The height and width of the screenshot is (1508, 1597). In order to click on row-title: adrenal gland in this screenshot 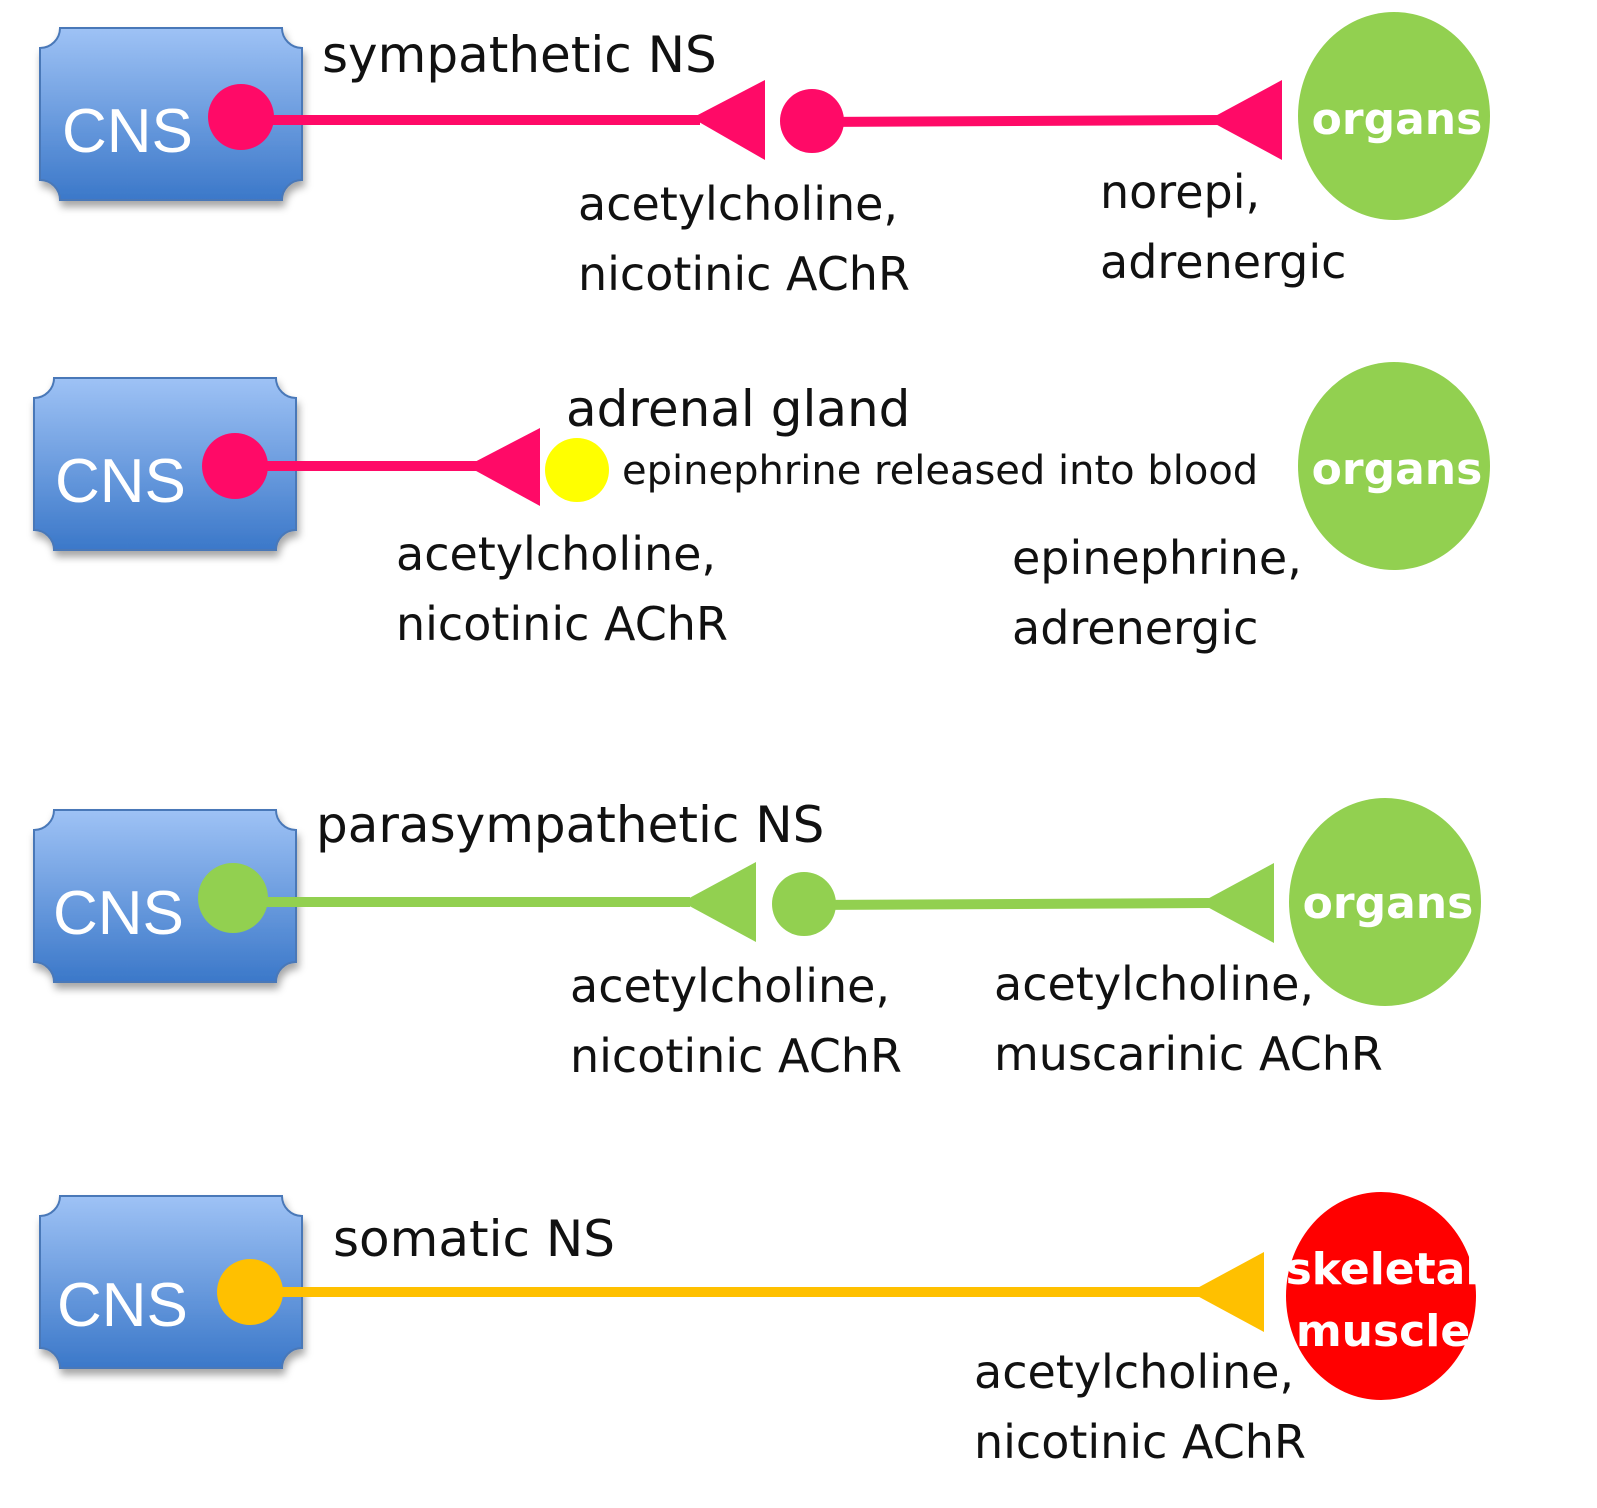, I will do `click(738, 409)`.